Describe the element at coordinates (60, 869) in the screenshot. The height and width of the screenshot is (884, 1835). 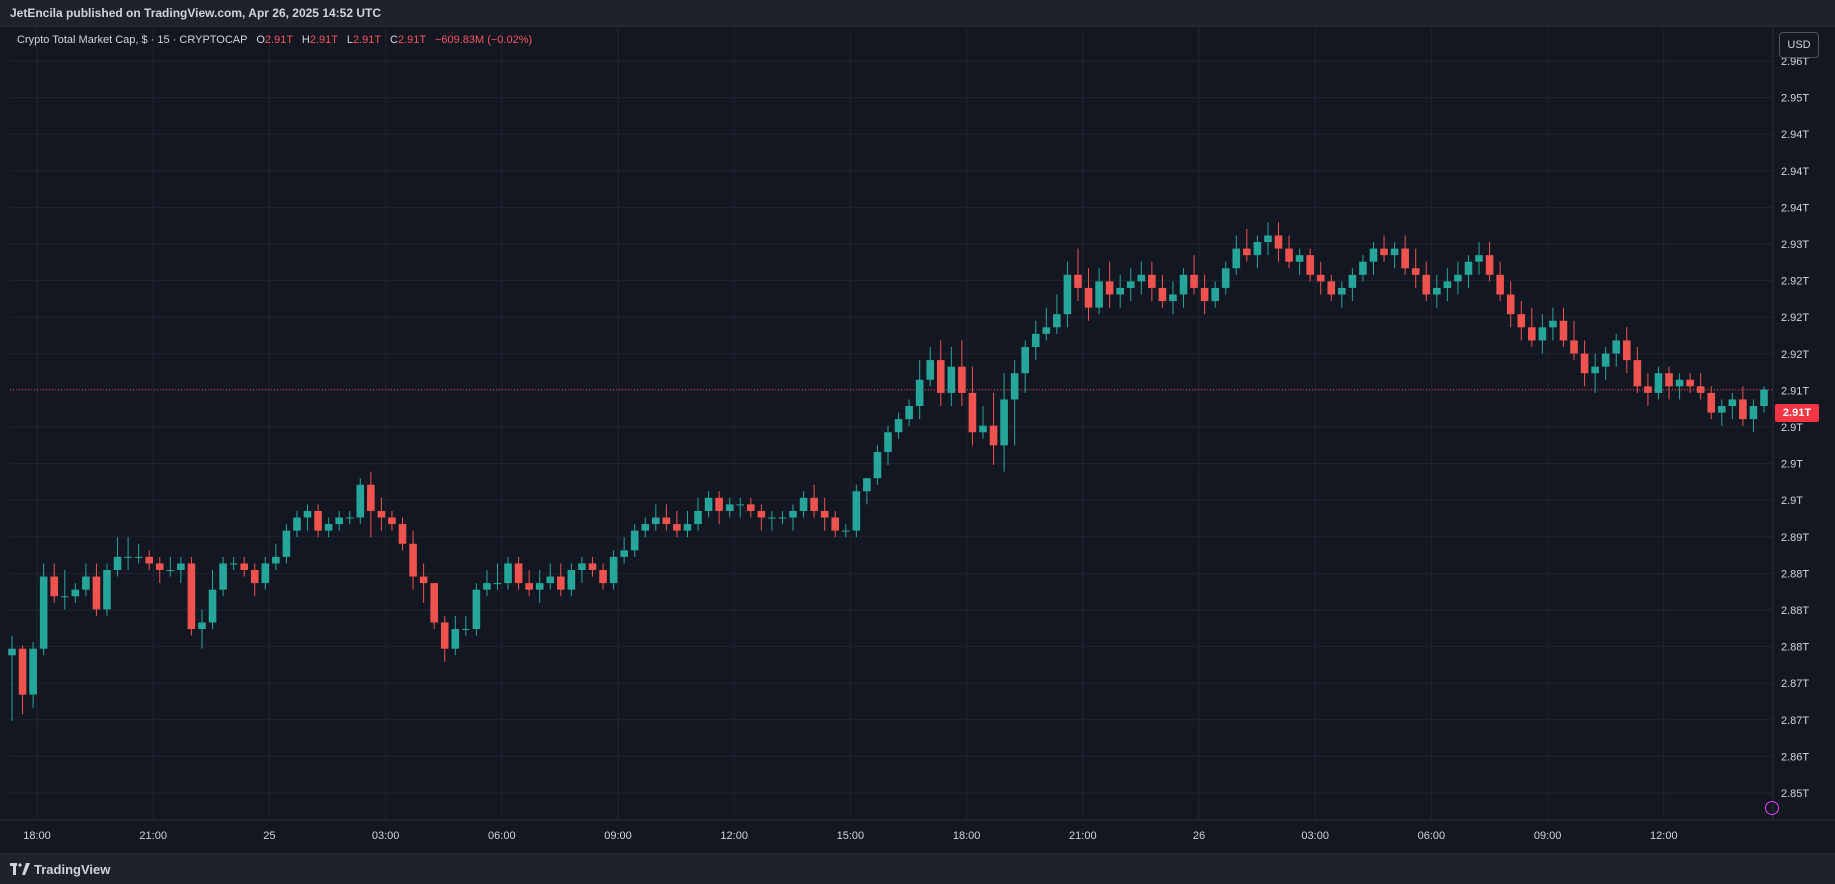
I see `tradingview-brand: TradingView` at that location.